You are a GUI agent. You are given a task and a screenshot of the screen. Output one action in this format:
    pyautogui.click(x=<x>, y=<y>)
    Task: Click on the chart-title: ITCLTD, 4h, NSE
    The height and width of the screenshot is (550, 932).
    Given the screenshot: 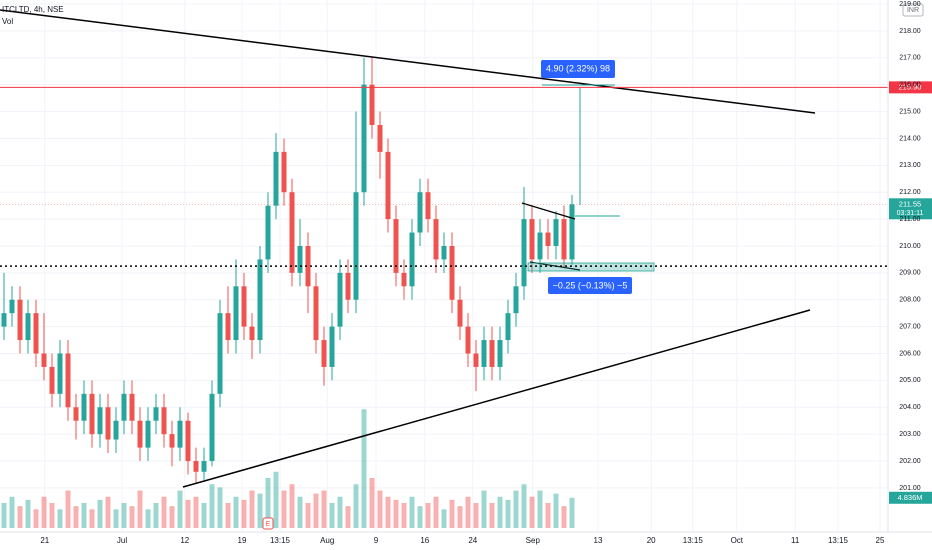 What is the action you would take?
    pyautogui.click(x=33, y=9)
    